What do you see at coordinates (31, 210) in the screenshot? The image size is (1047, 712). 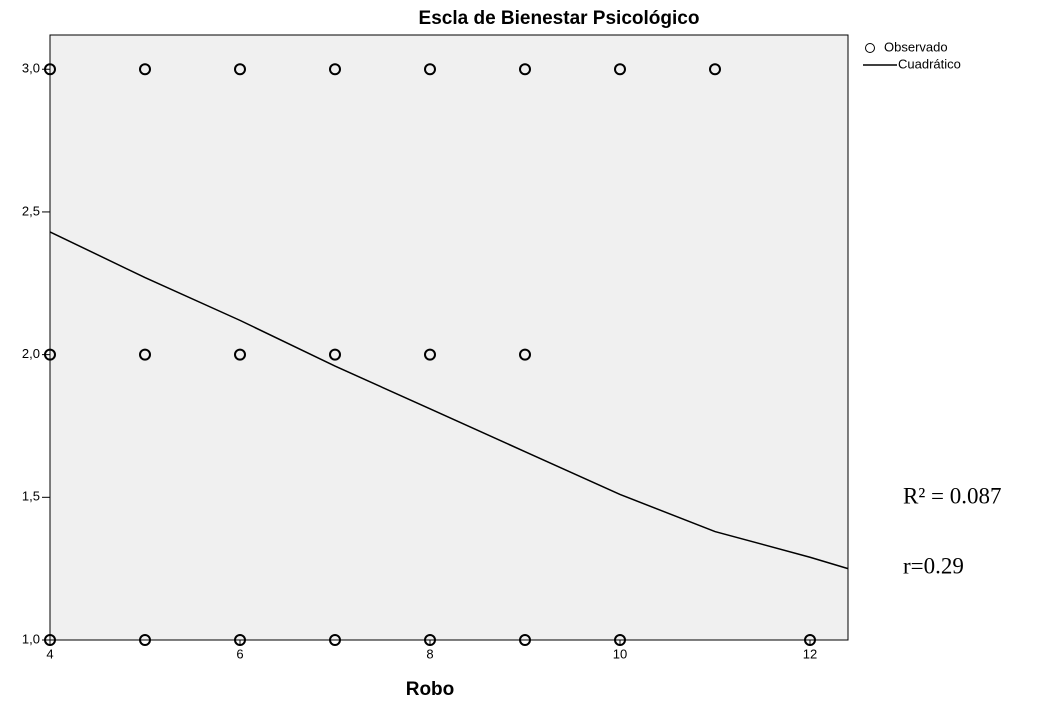 I see `y-tick-label: 2,5` at bounding box center [31, 210].